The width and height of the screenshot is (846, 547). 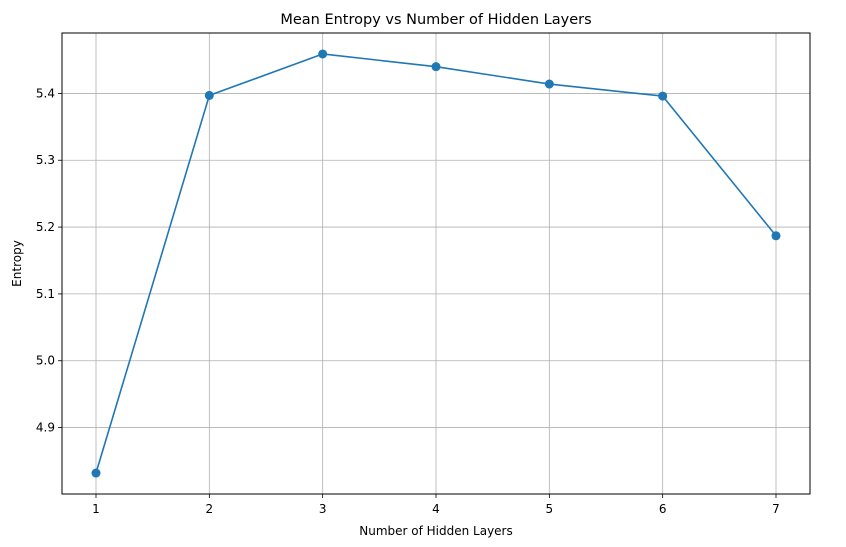 I want to click on y-tick-label: 5.4, so click(x=45, y=93).